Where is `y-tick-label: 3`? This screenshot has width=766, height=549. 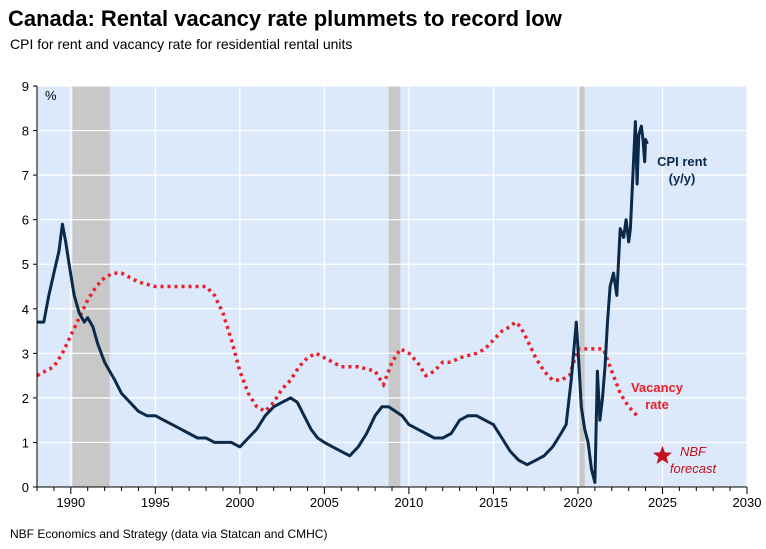 y-tick-label: 3 is located at coordinates (25, 353).